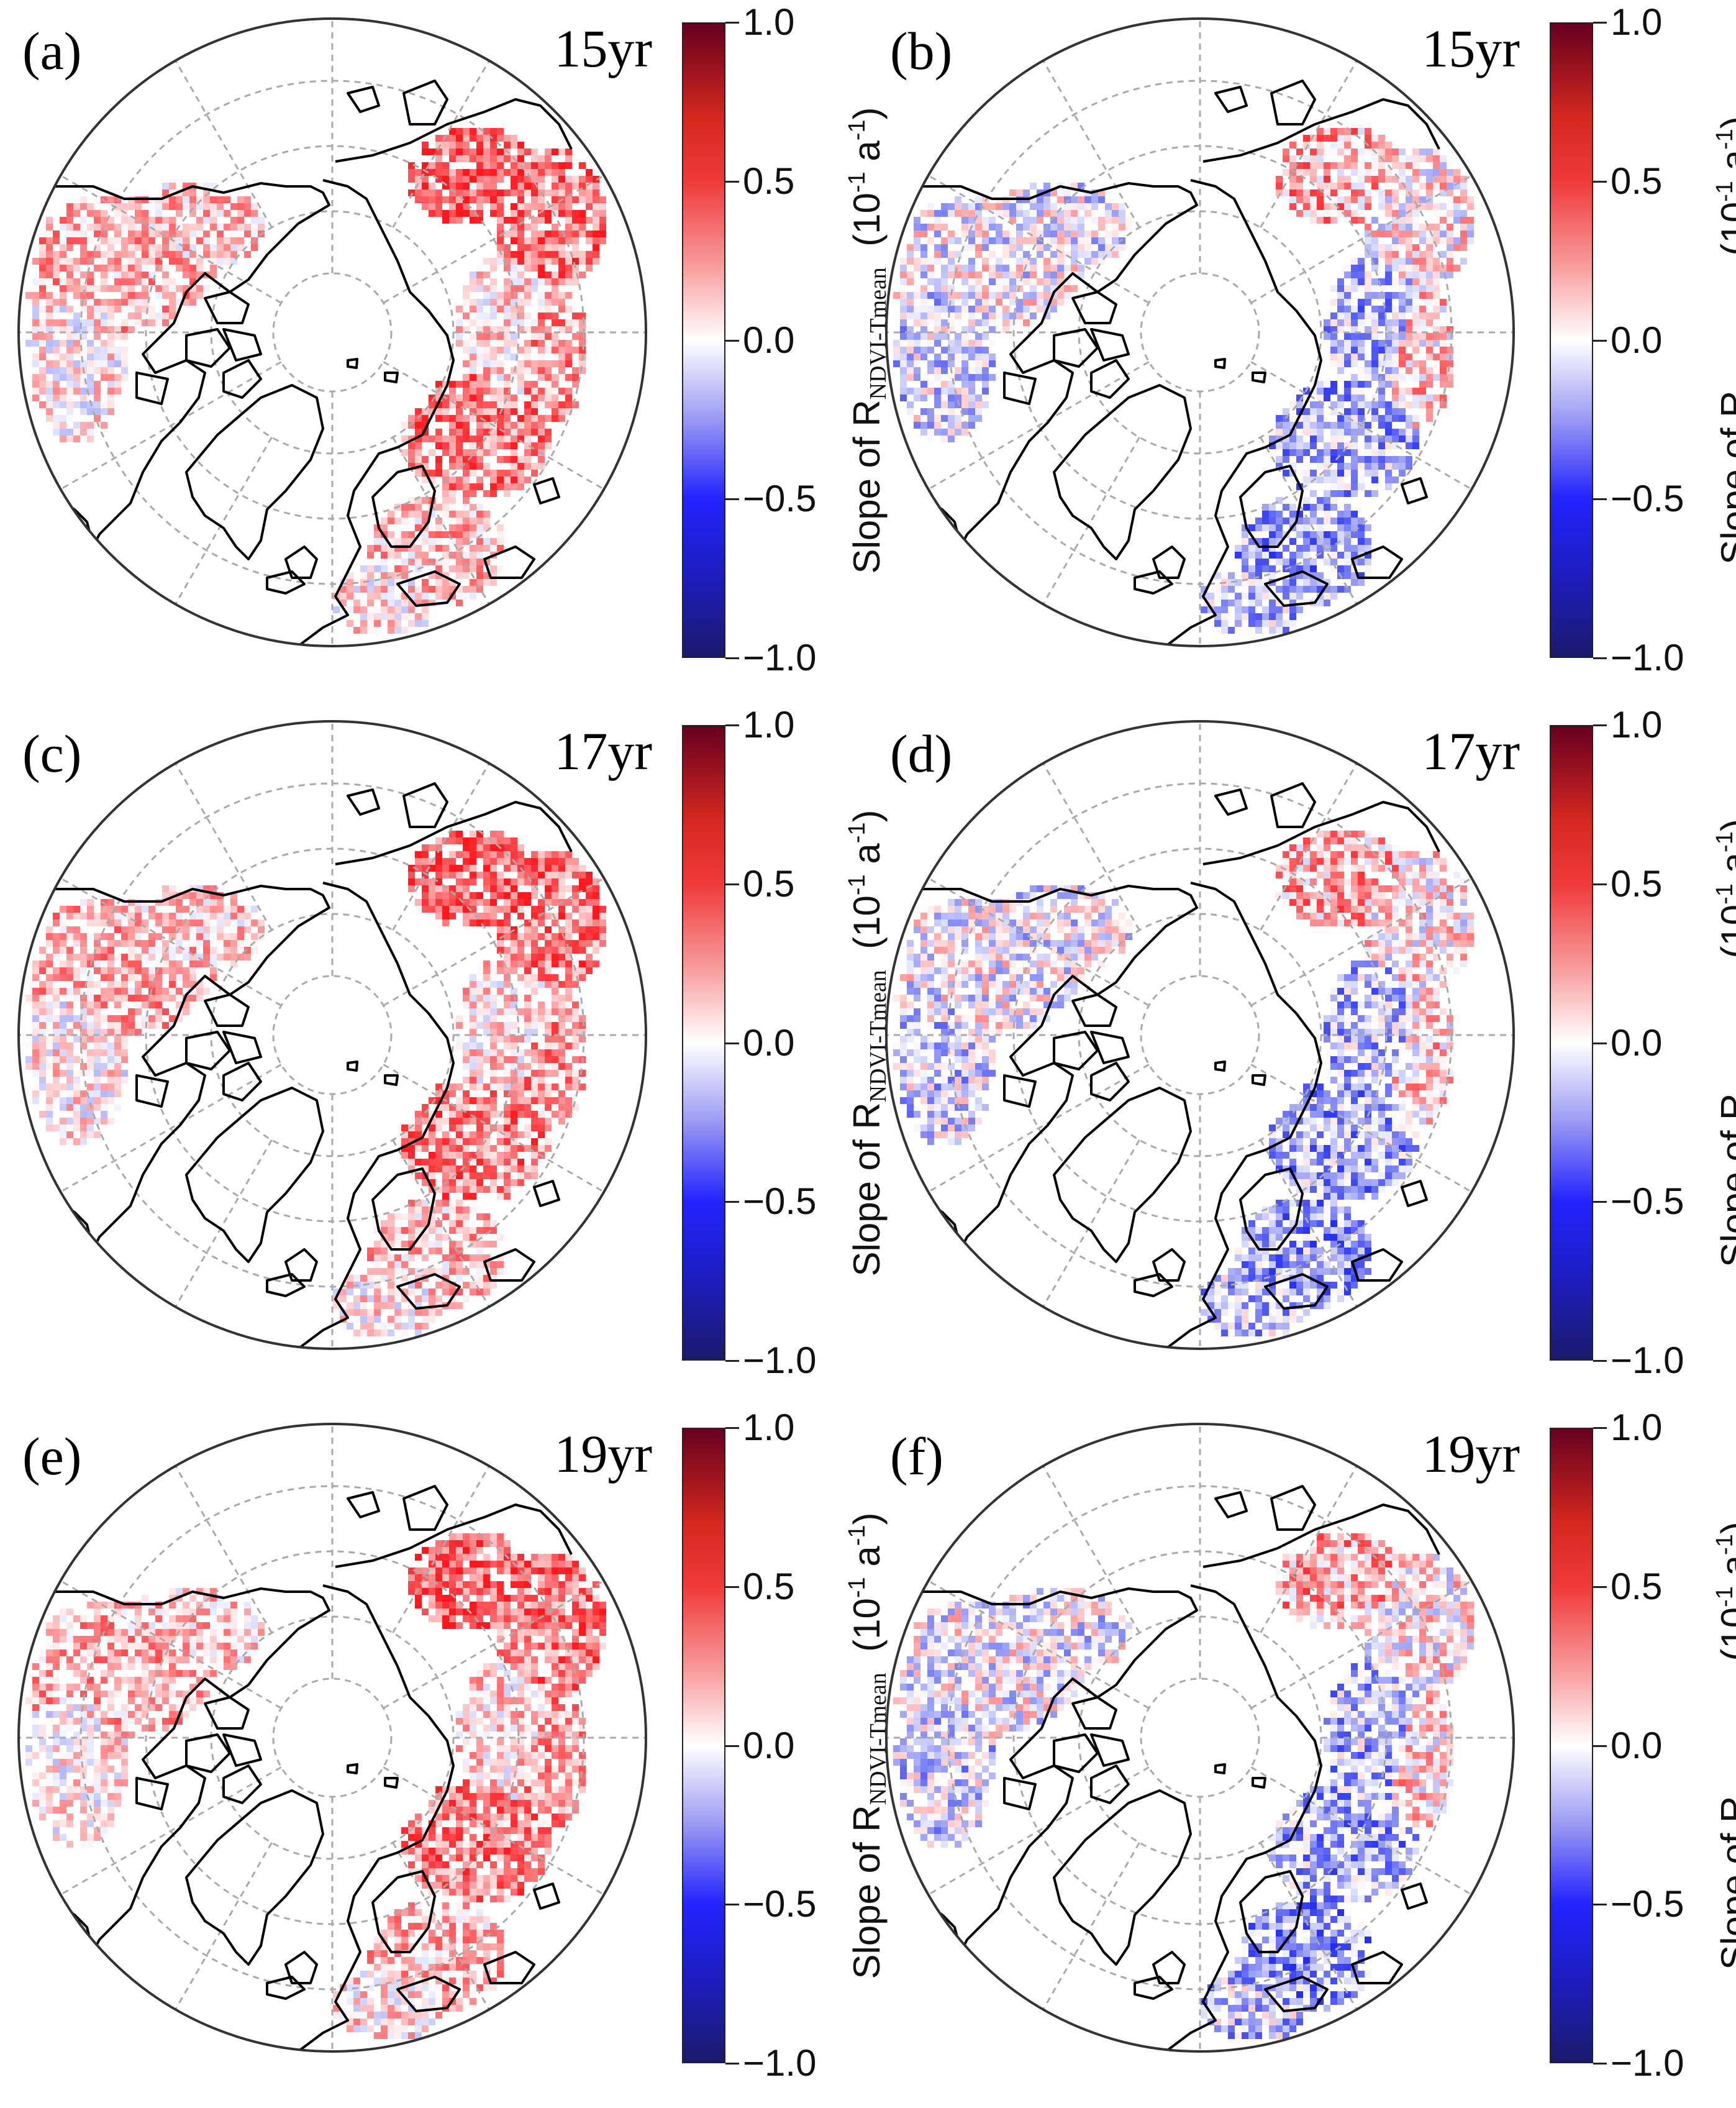  Describe the element at coordinates (1734, 333) in the screenshot. I see `colorbar-title-part: NDVI-DTR` at that location.